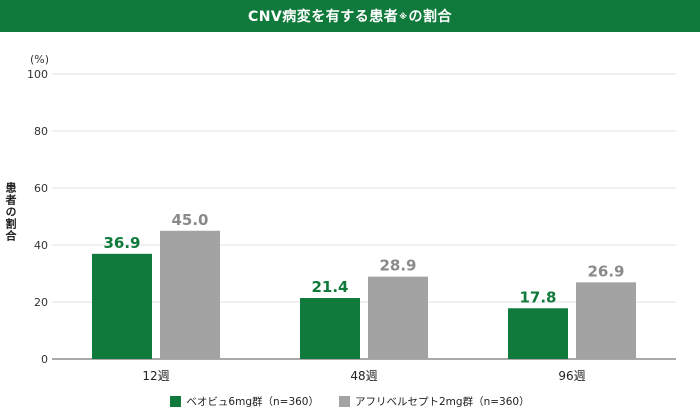  I want to click on y-axis-unit: (%), so click(39, 59).